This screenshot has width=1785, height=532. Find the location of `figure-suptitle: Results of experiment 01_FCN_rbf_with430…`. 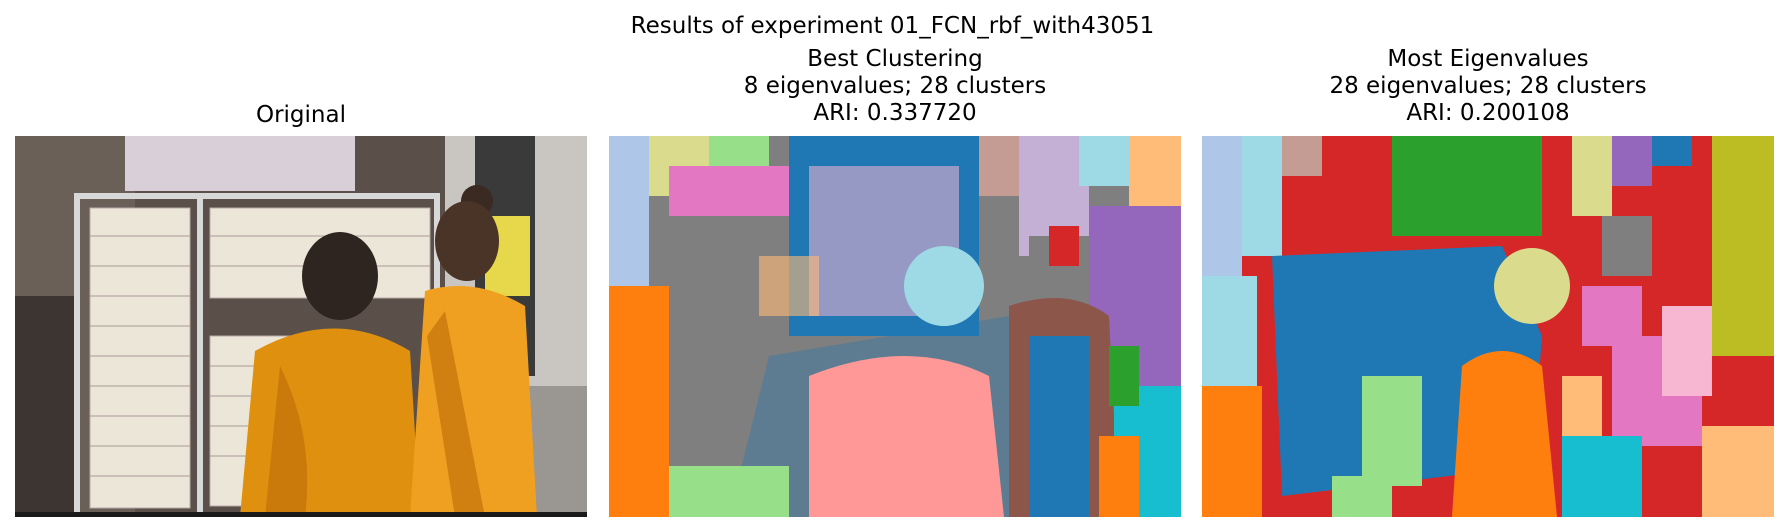

figure-suptitle: Results of experiment 01_FCN_rbf_with430… is located at coordinates (892, 26).